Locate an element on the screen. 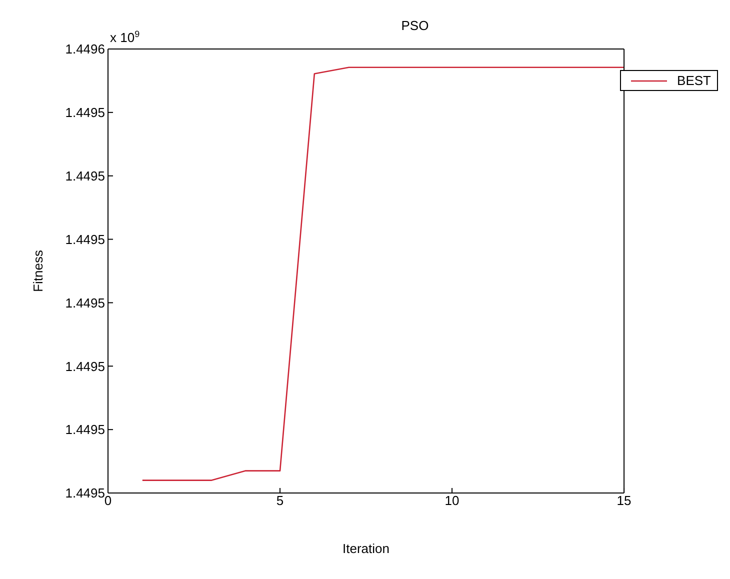 This screenshot has height=579, width=730. x-tick-label: 15 is located at coordinates (624, 500).